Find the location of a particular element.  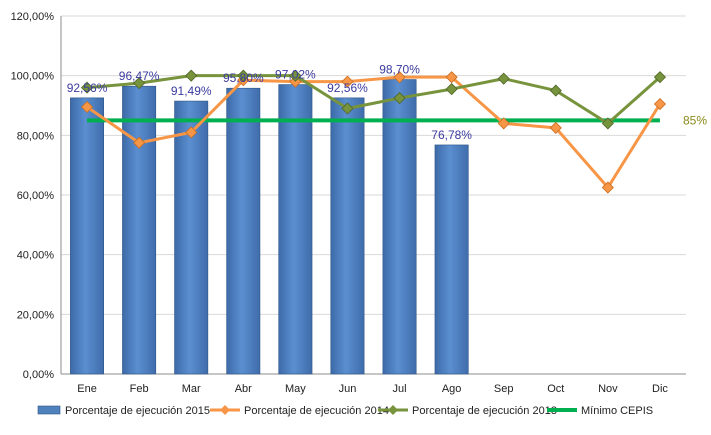

y-tick-label: 20,00% is located at coordinates (36, 315).